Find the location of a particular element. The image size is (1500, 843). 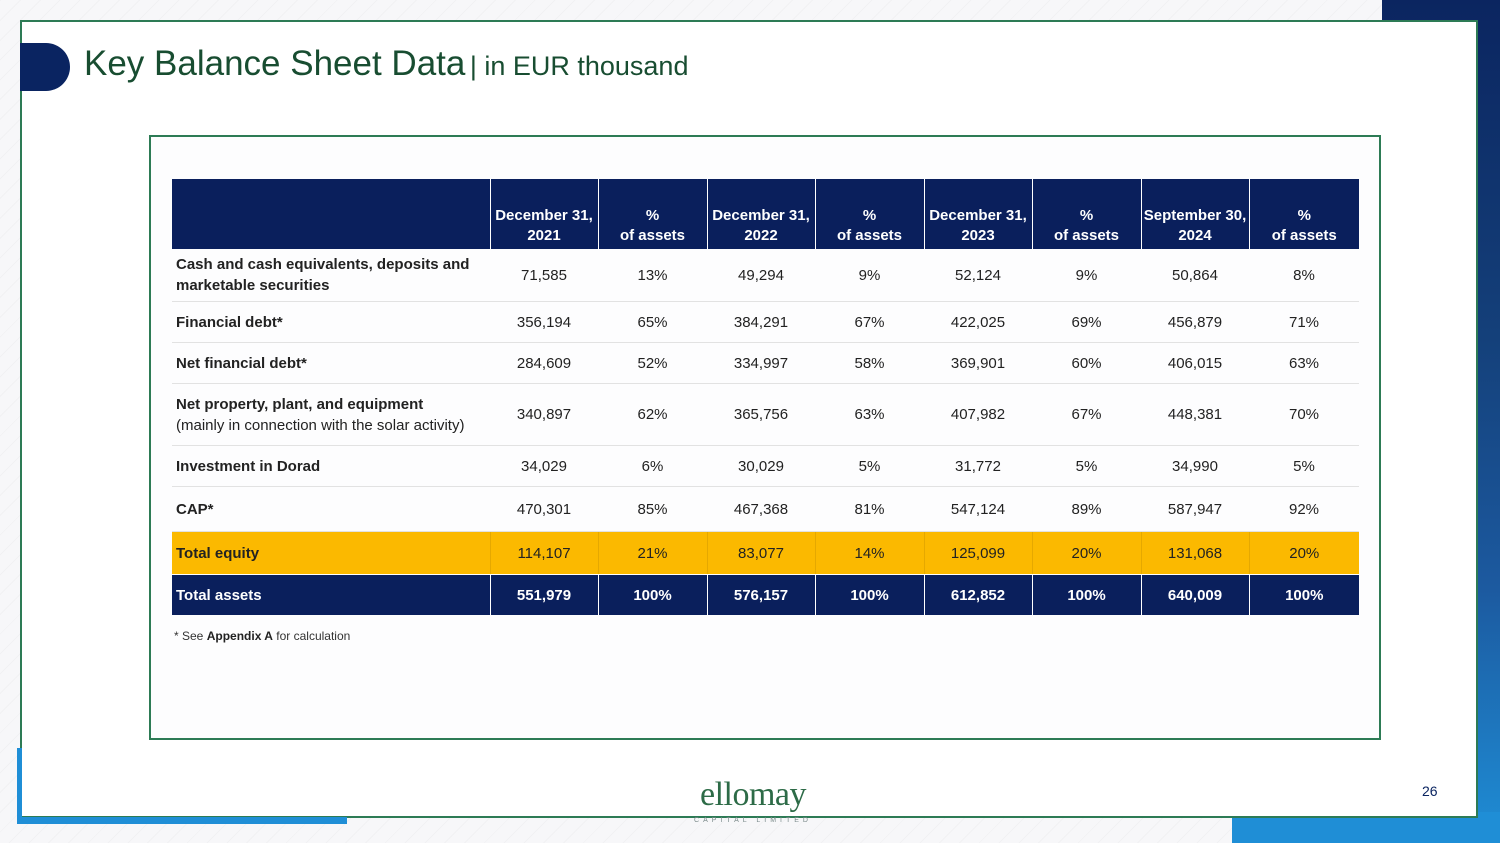

value-cell: 422,025 is located at coordinates (978, 322).